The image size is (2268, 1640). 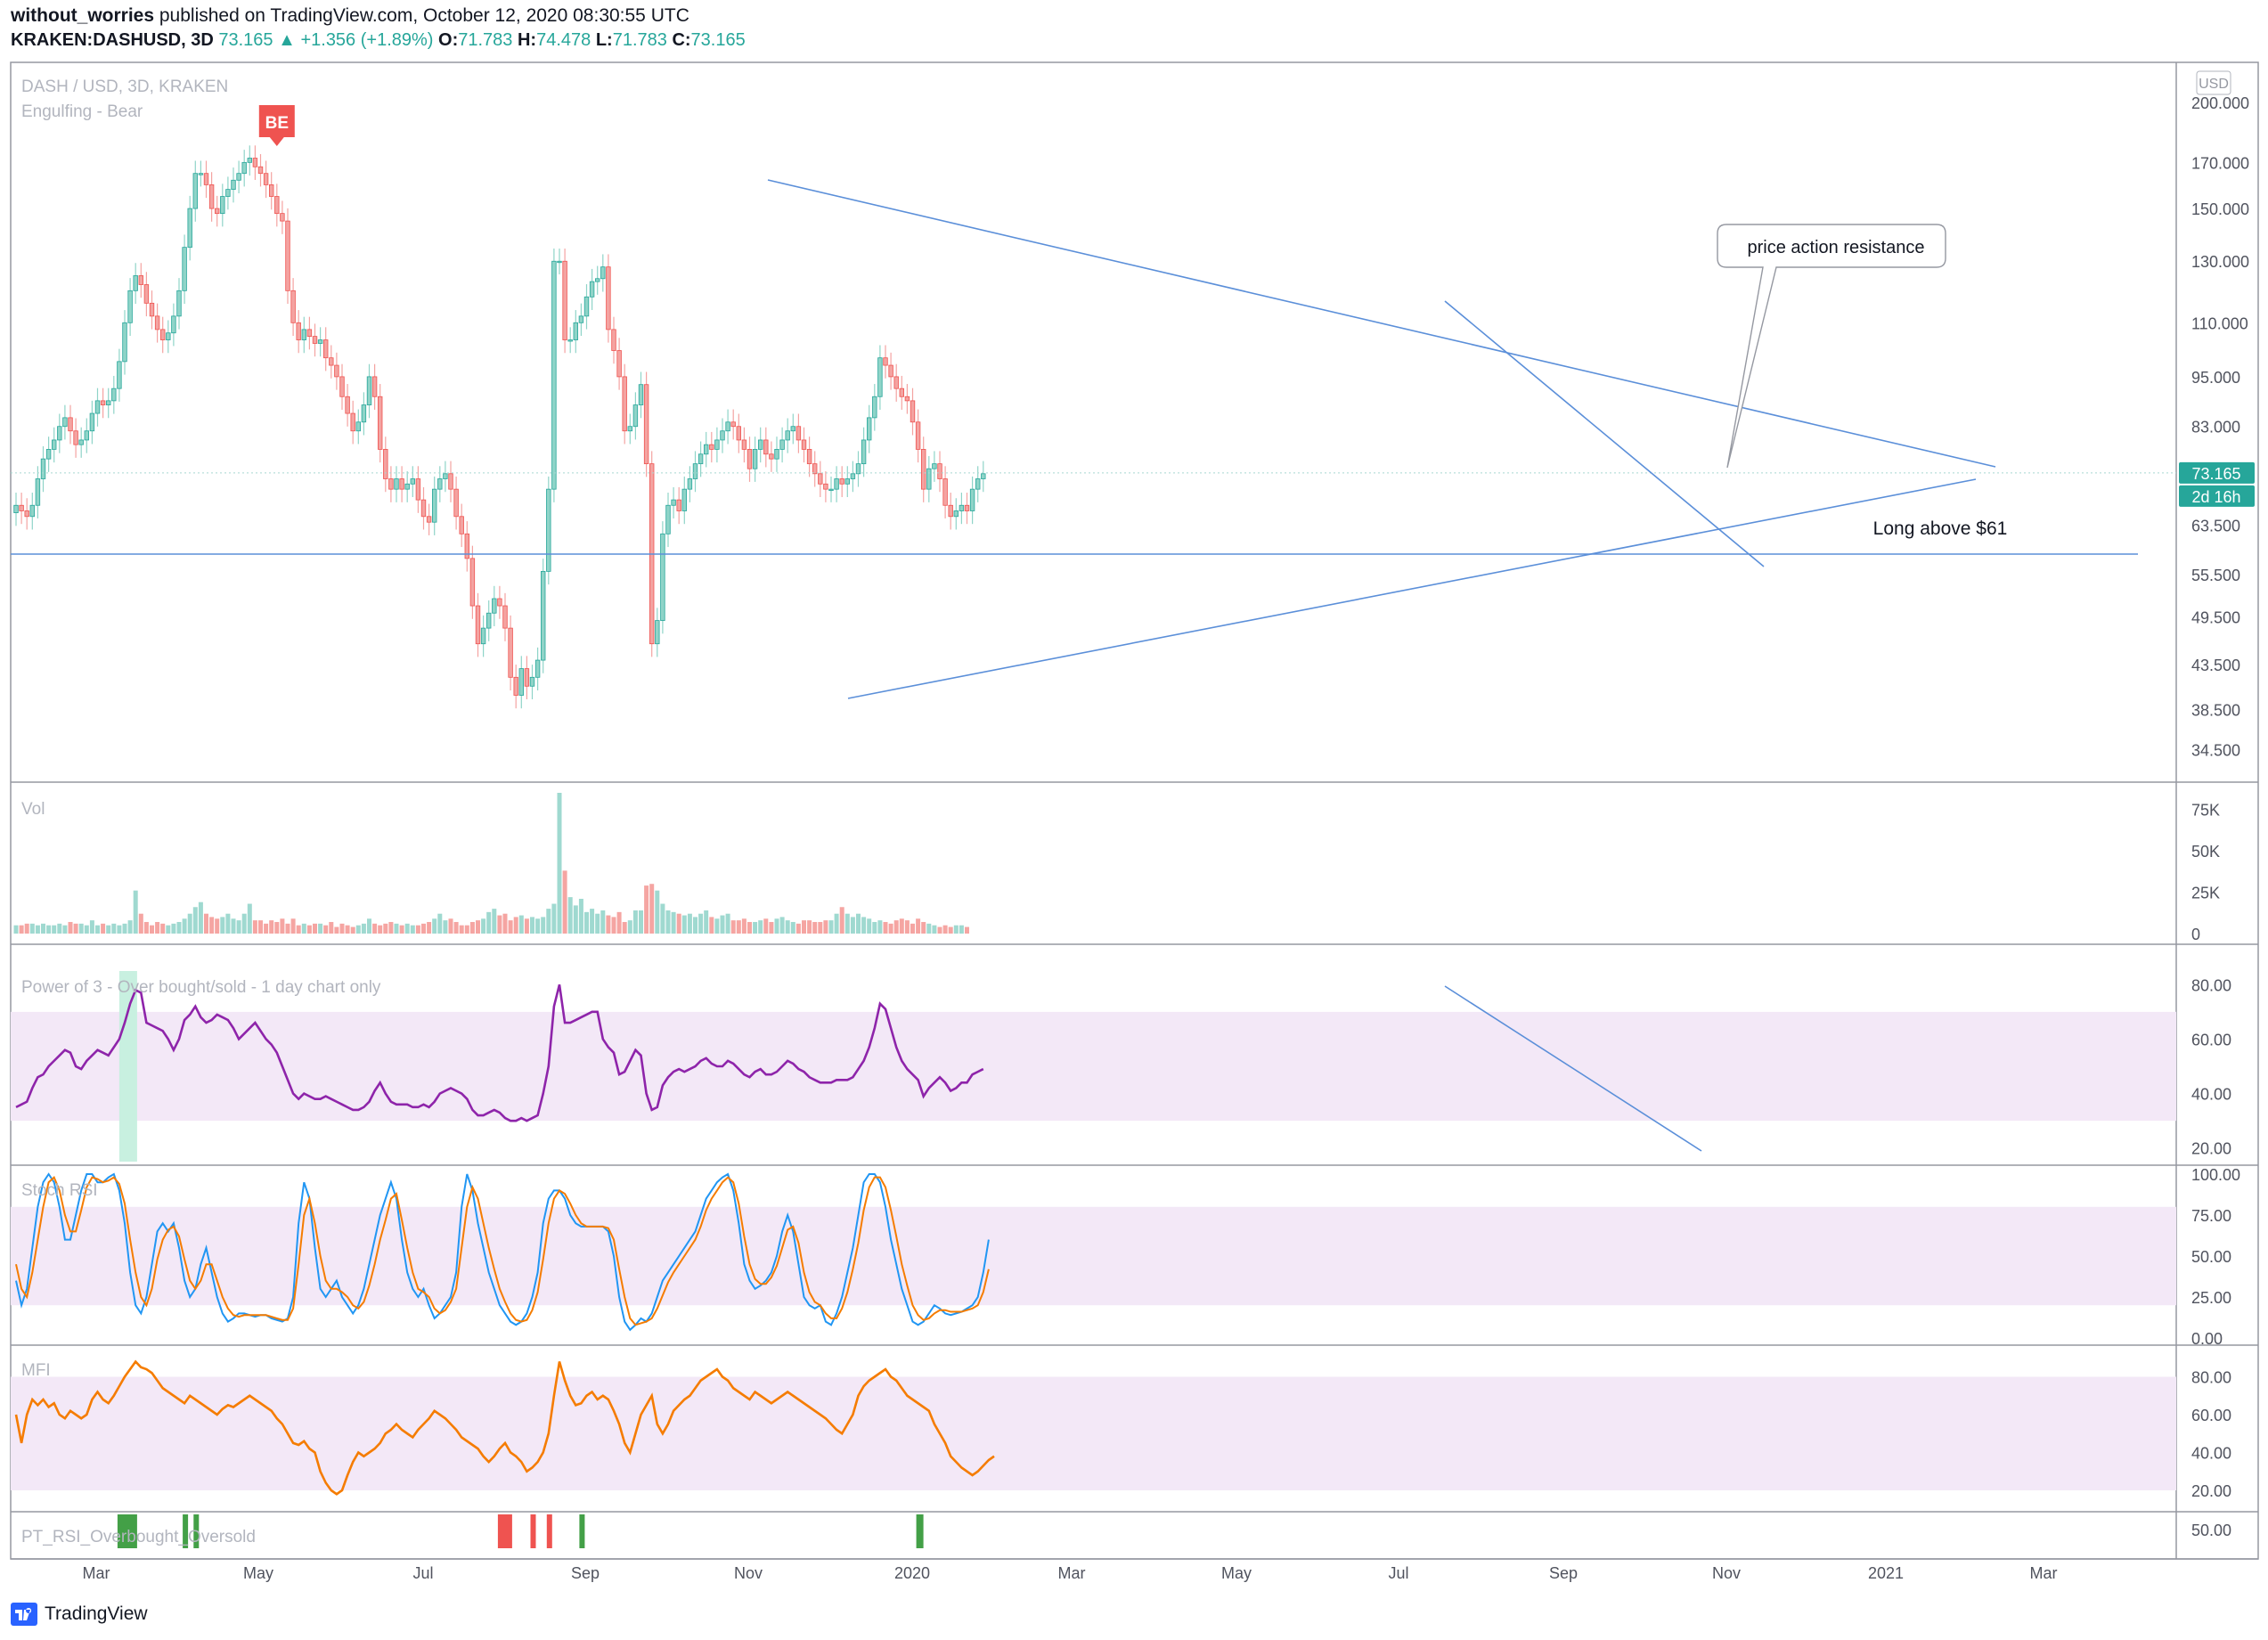 I want to click on time-axis-label: Sep, so click(x=585, y=1573).